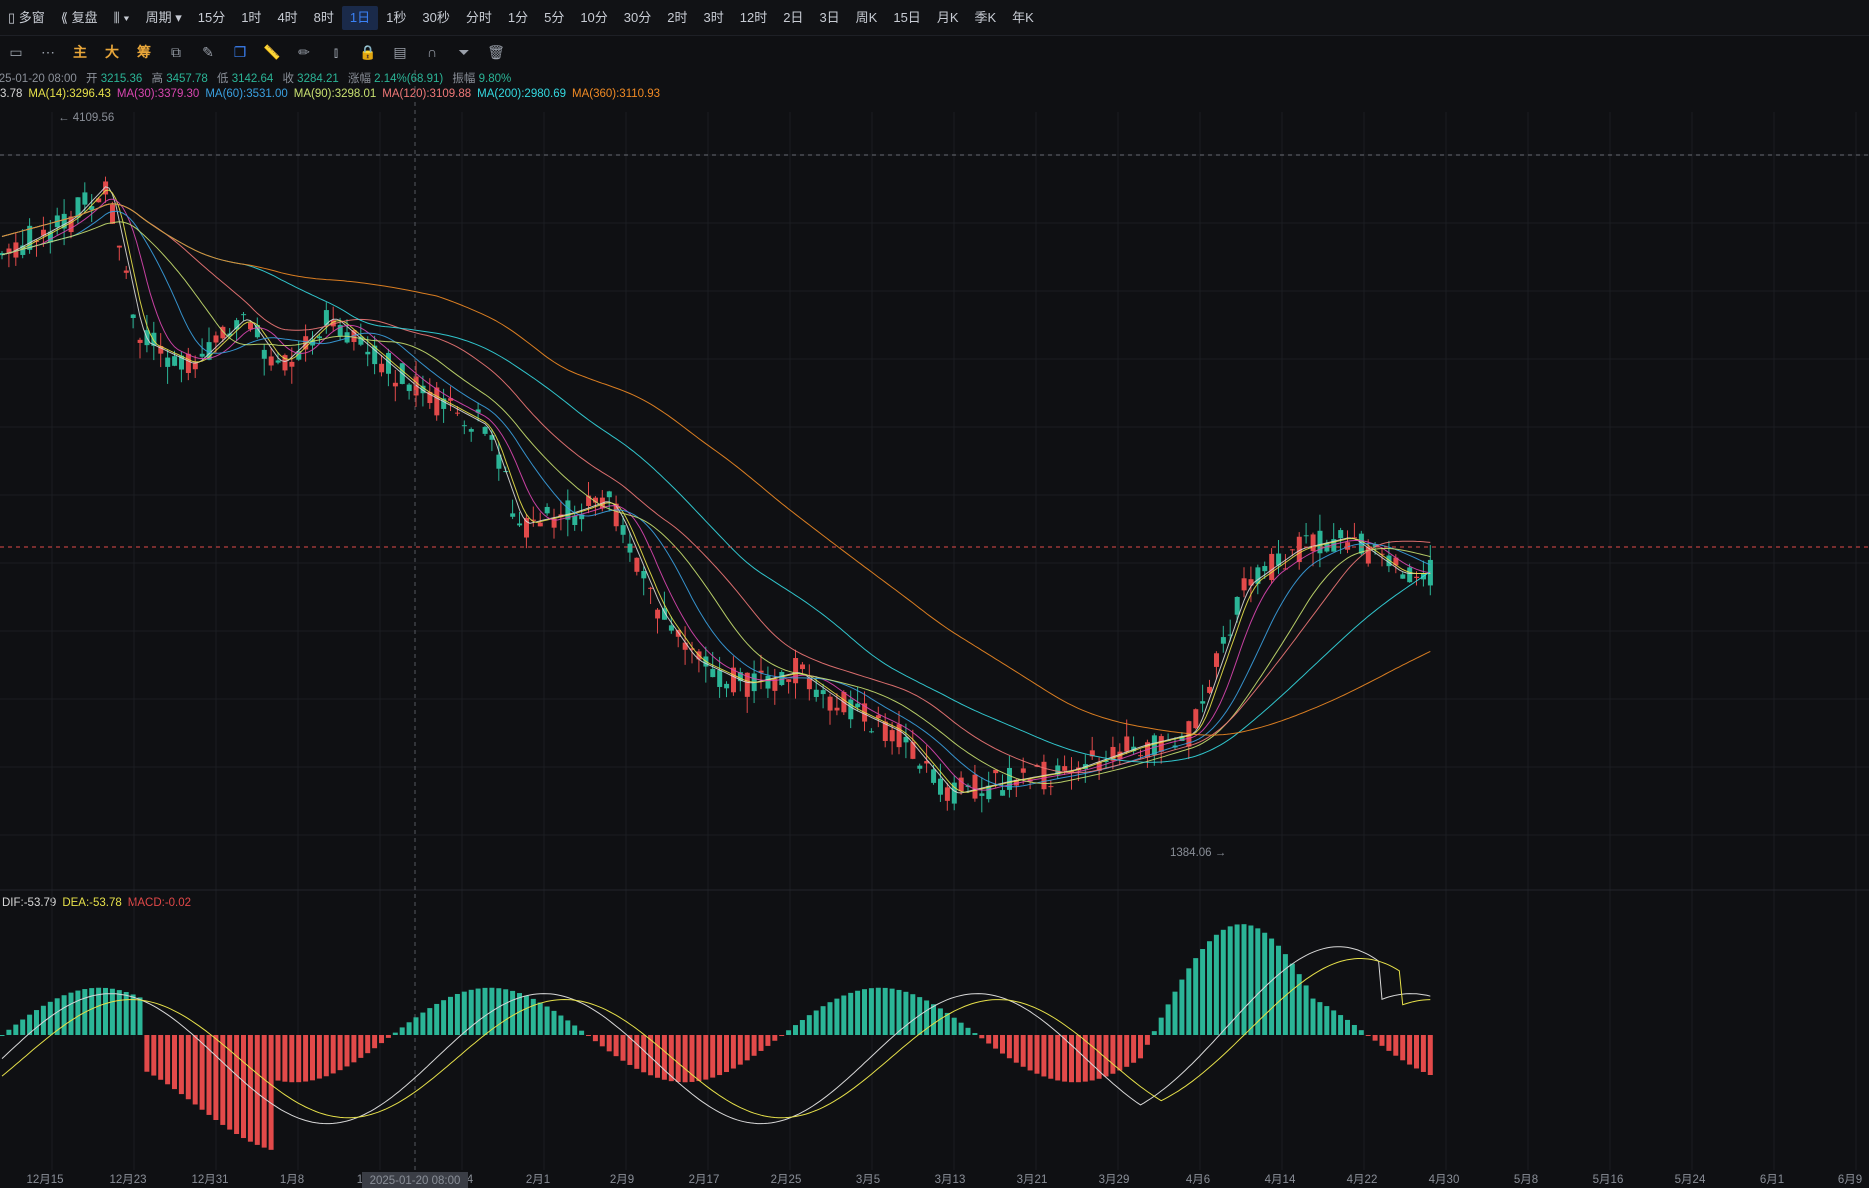 This screenshot has height=1188, width=1869. Describe the element at coordinates (112, 52) in the screenshot. I see `big-indicator-button: 大` at that location.